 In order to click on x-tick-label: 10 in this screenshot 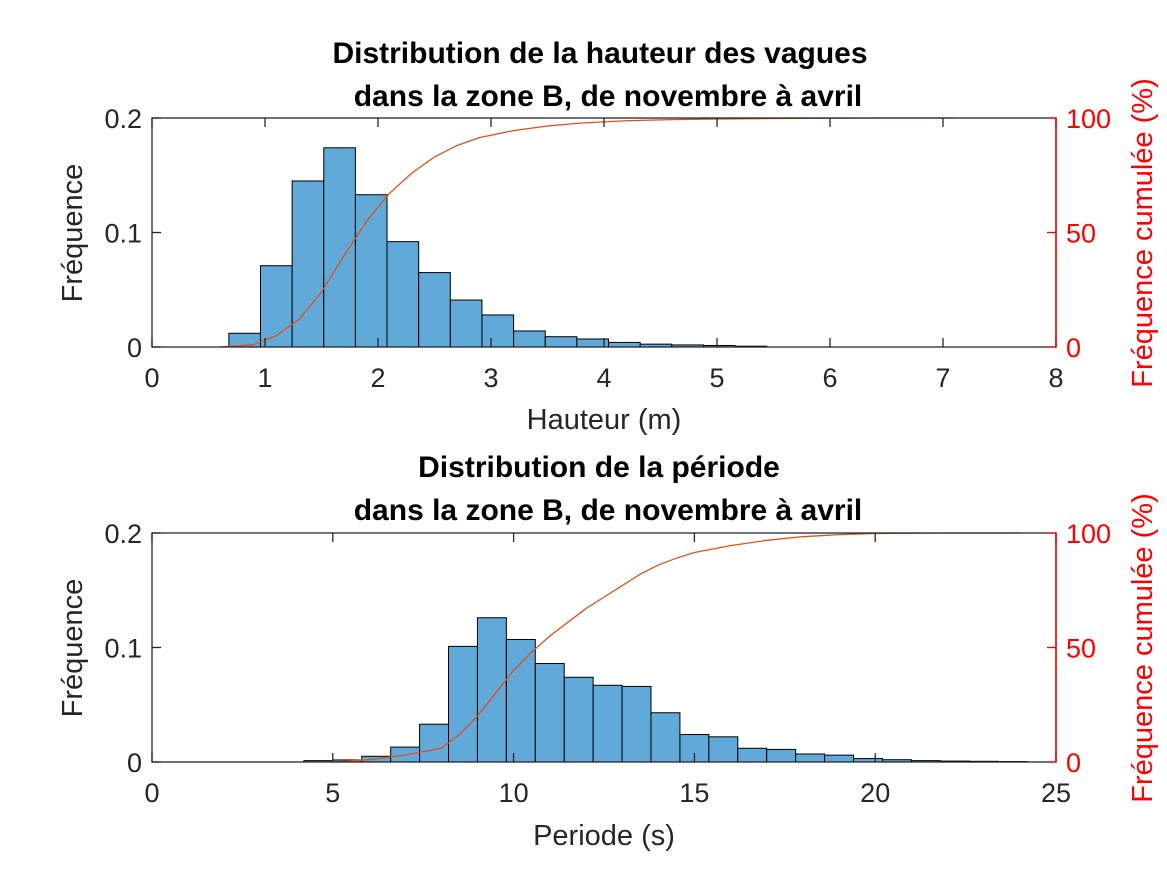, I will do `click(514, 793)`.